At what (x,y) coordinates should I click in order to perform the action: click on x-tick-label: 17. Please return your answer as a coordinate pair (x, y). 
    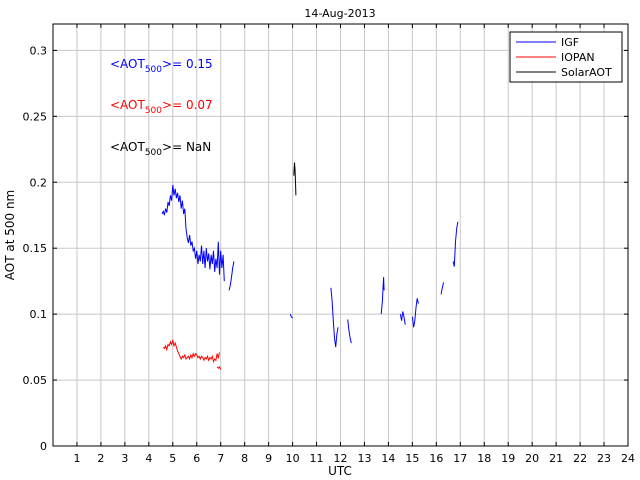
    Looking at the image, I should click on (460, 458).